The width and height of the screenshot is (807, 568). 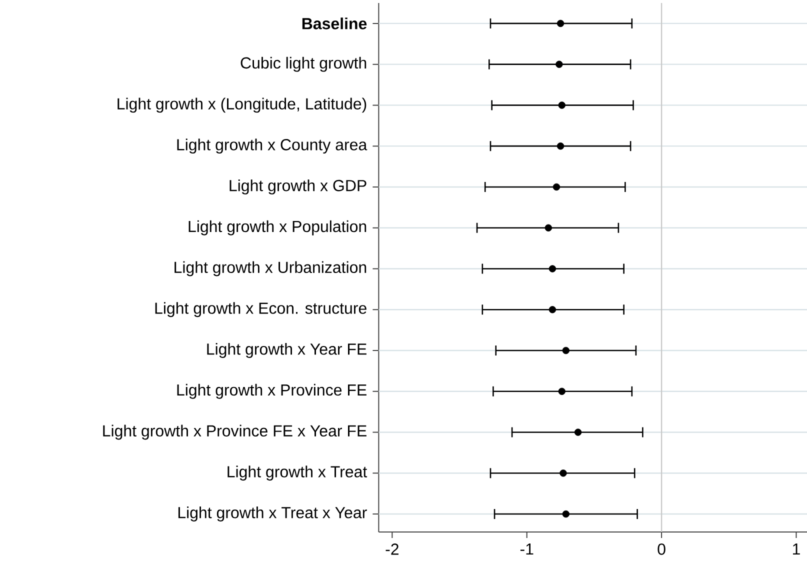 What do you see at coordinates (298, 187) in the screenshot?
I see `y-tick-label: Light growth x GDP` at bounding box center [298, 187].